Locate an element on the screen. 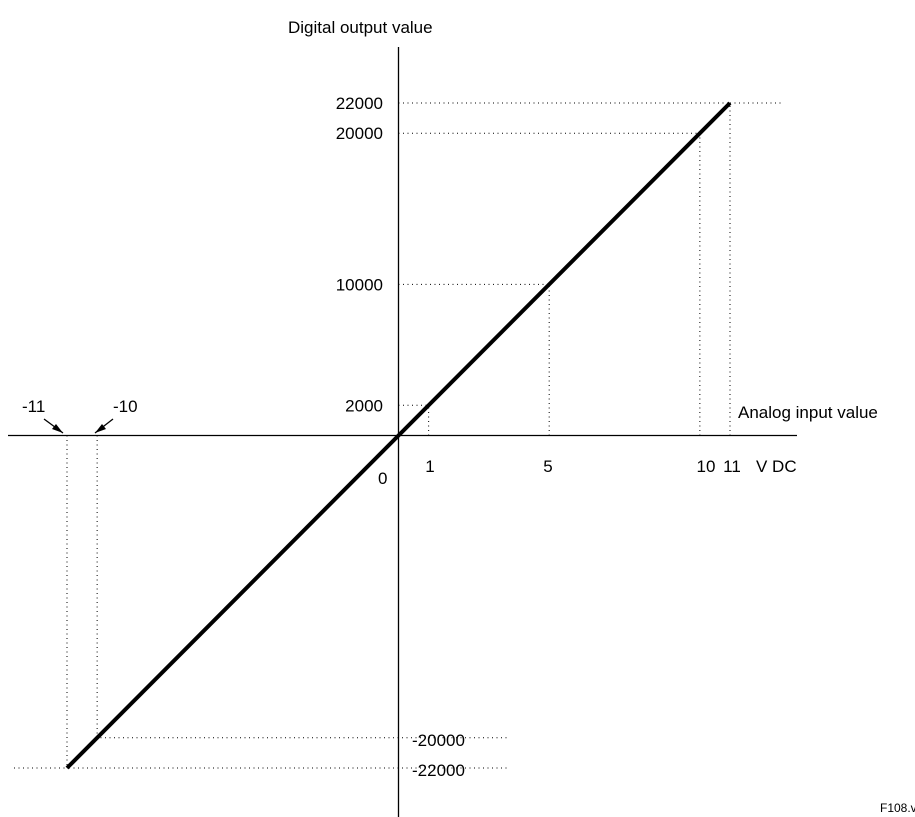 The image size is (915, 817). tick-arrows is located at coordinates (78, 426).